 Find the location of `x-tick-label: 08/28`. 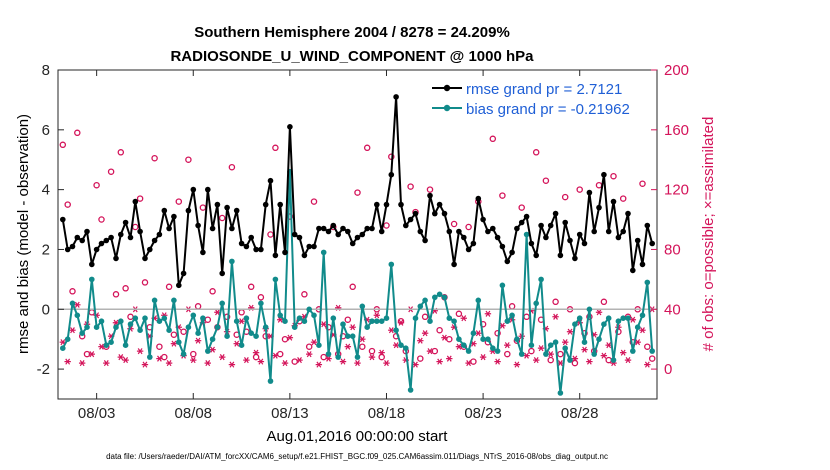

x-tick-label: 08/28 is located at coordinates (580, 413).